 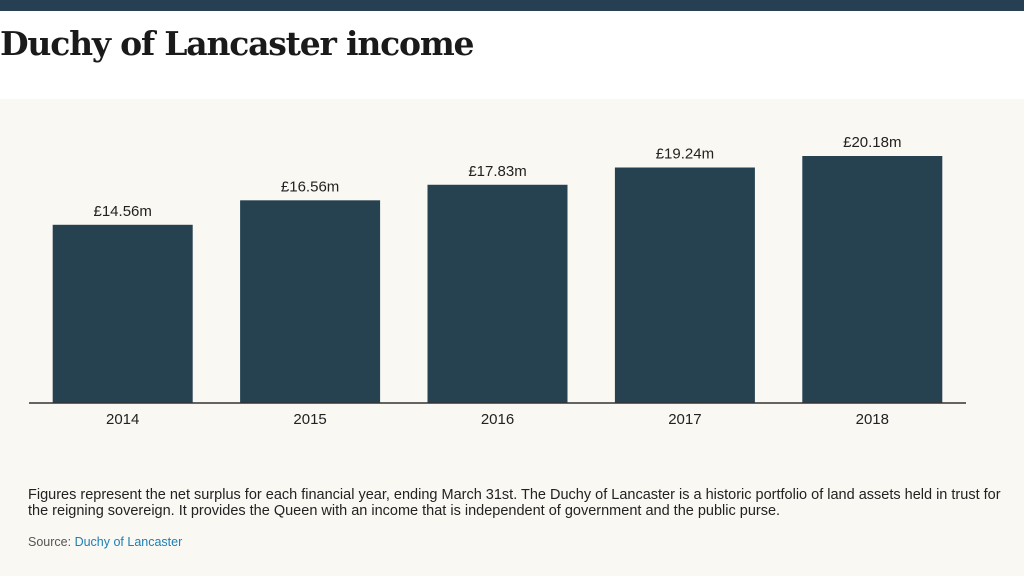 I want to click on value-label-2015: £16.56m, so click(x=310, y=186).